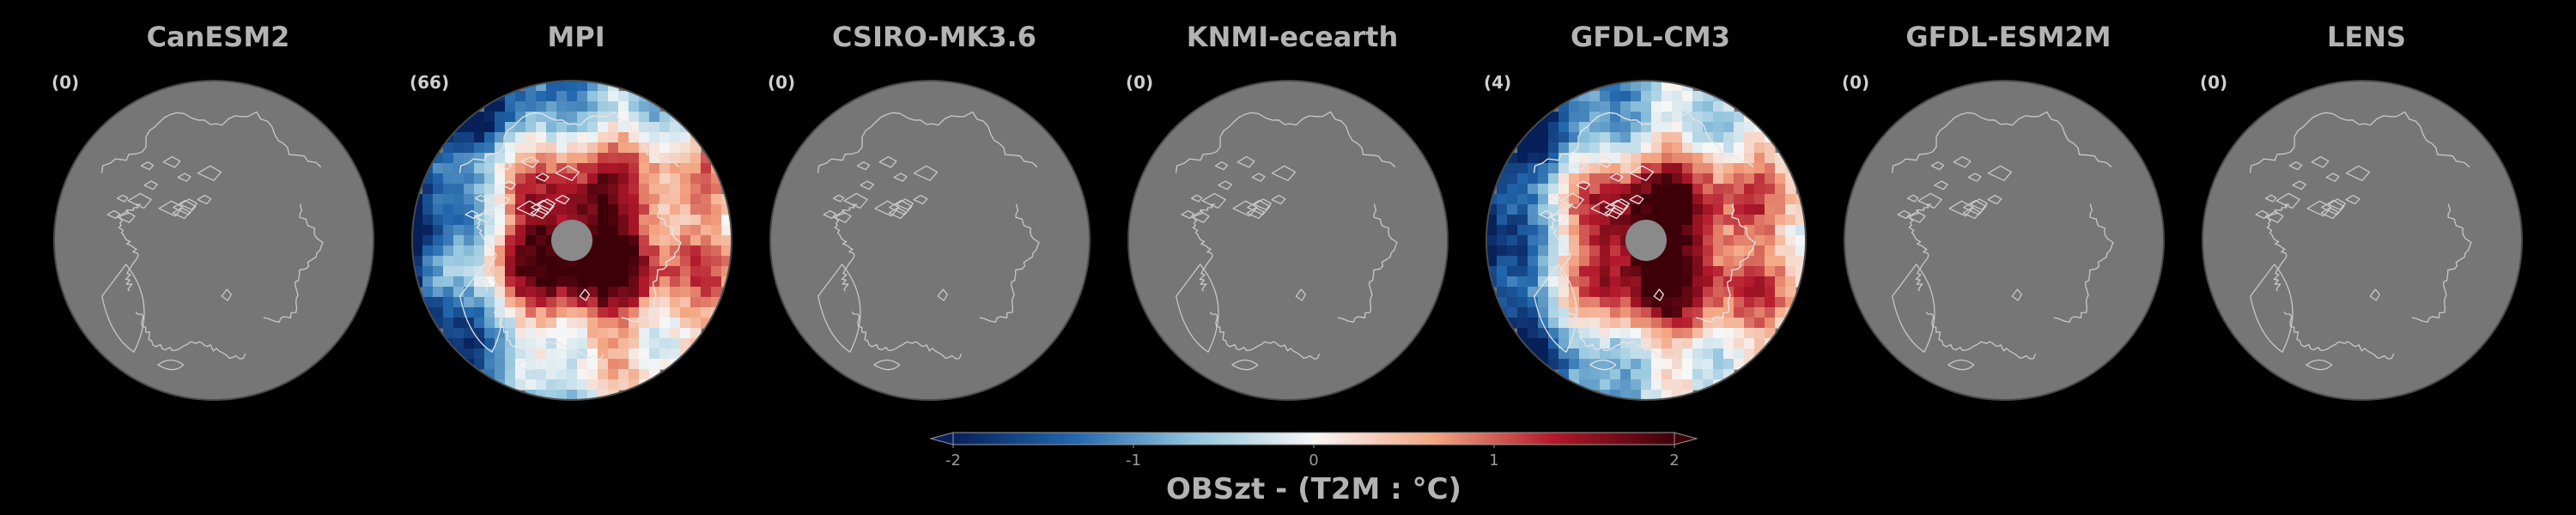  I want to click on pole-hole, so click(1646, 240).